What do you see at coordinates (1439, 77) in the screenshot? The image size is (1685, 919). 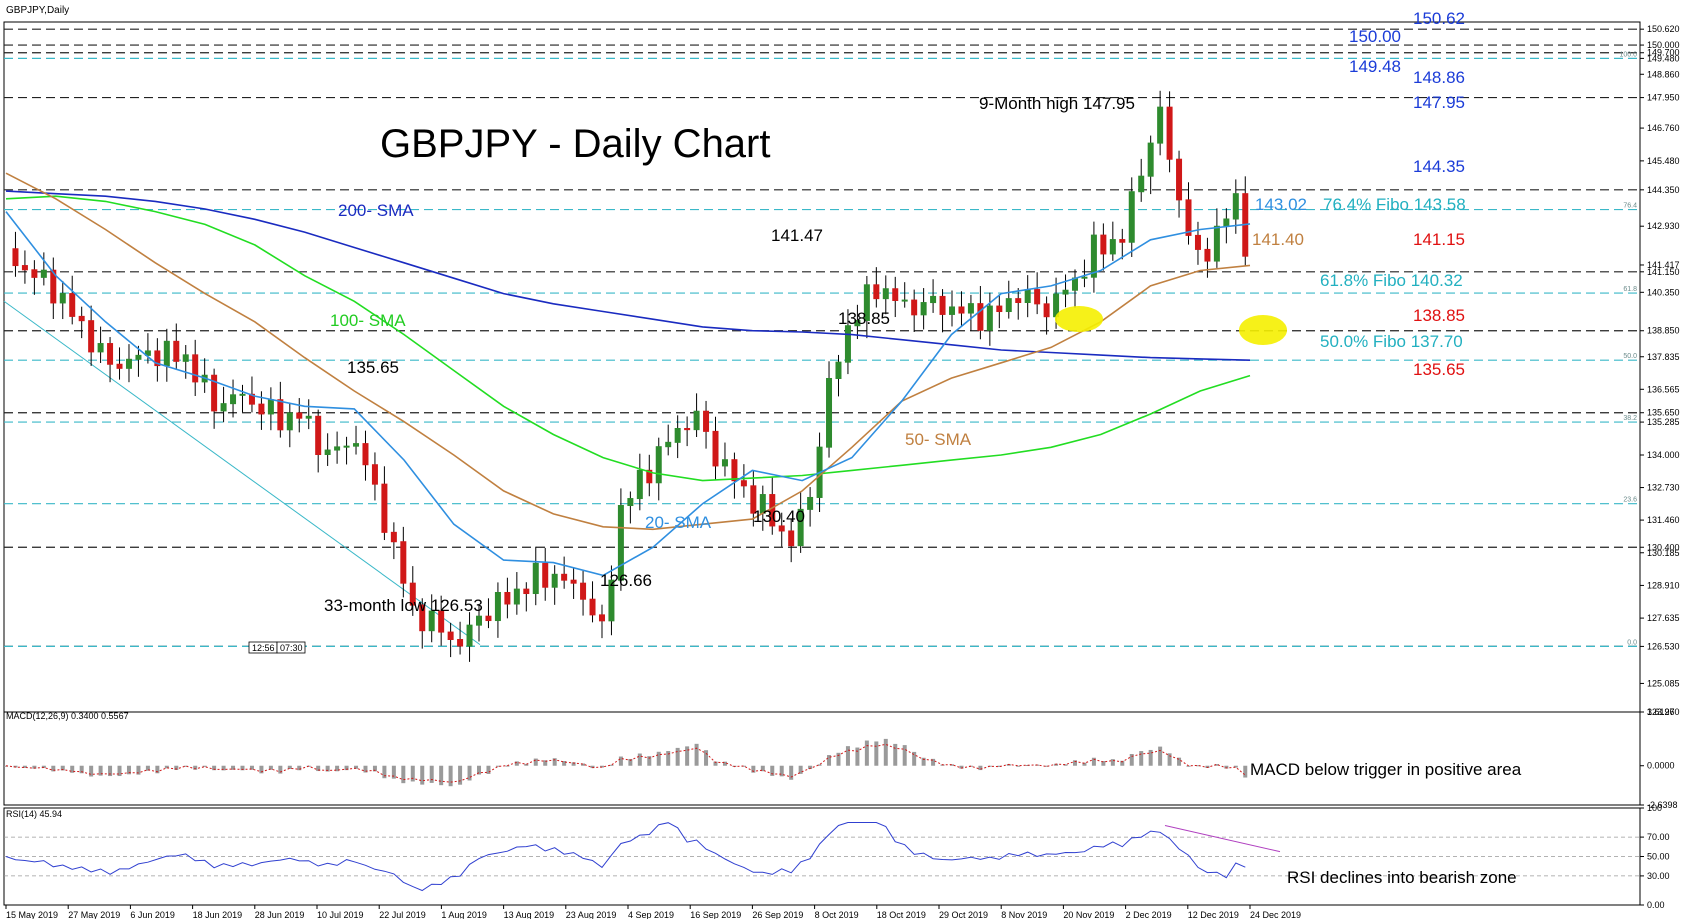 I see `level-label: 148.86` at bounding box center [1439, 77].